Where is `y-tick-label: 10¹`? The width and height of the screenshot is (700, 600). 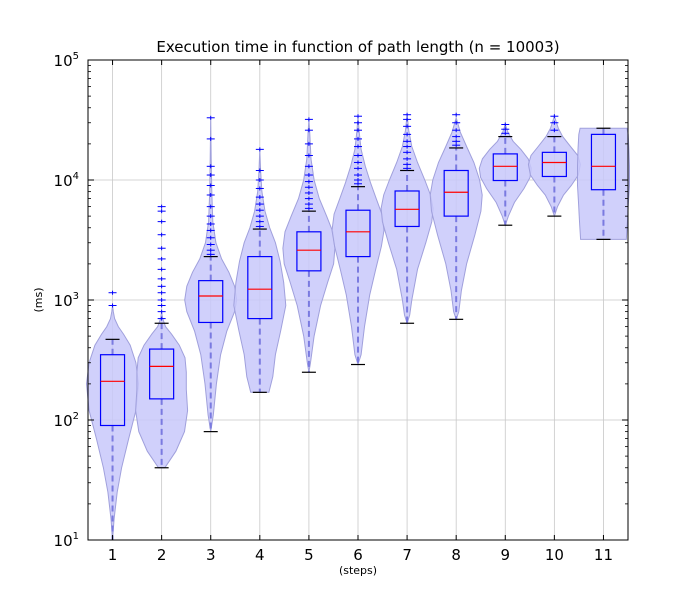
y-tick-label: 10¹ is located at coordinates (66, 540).